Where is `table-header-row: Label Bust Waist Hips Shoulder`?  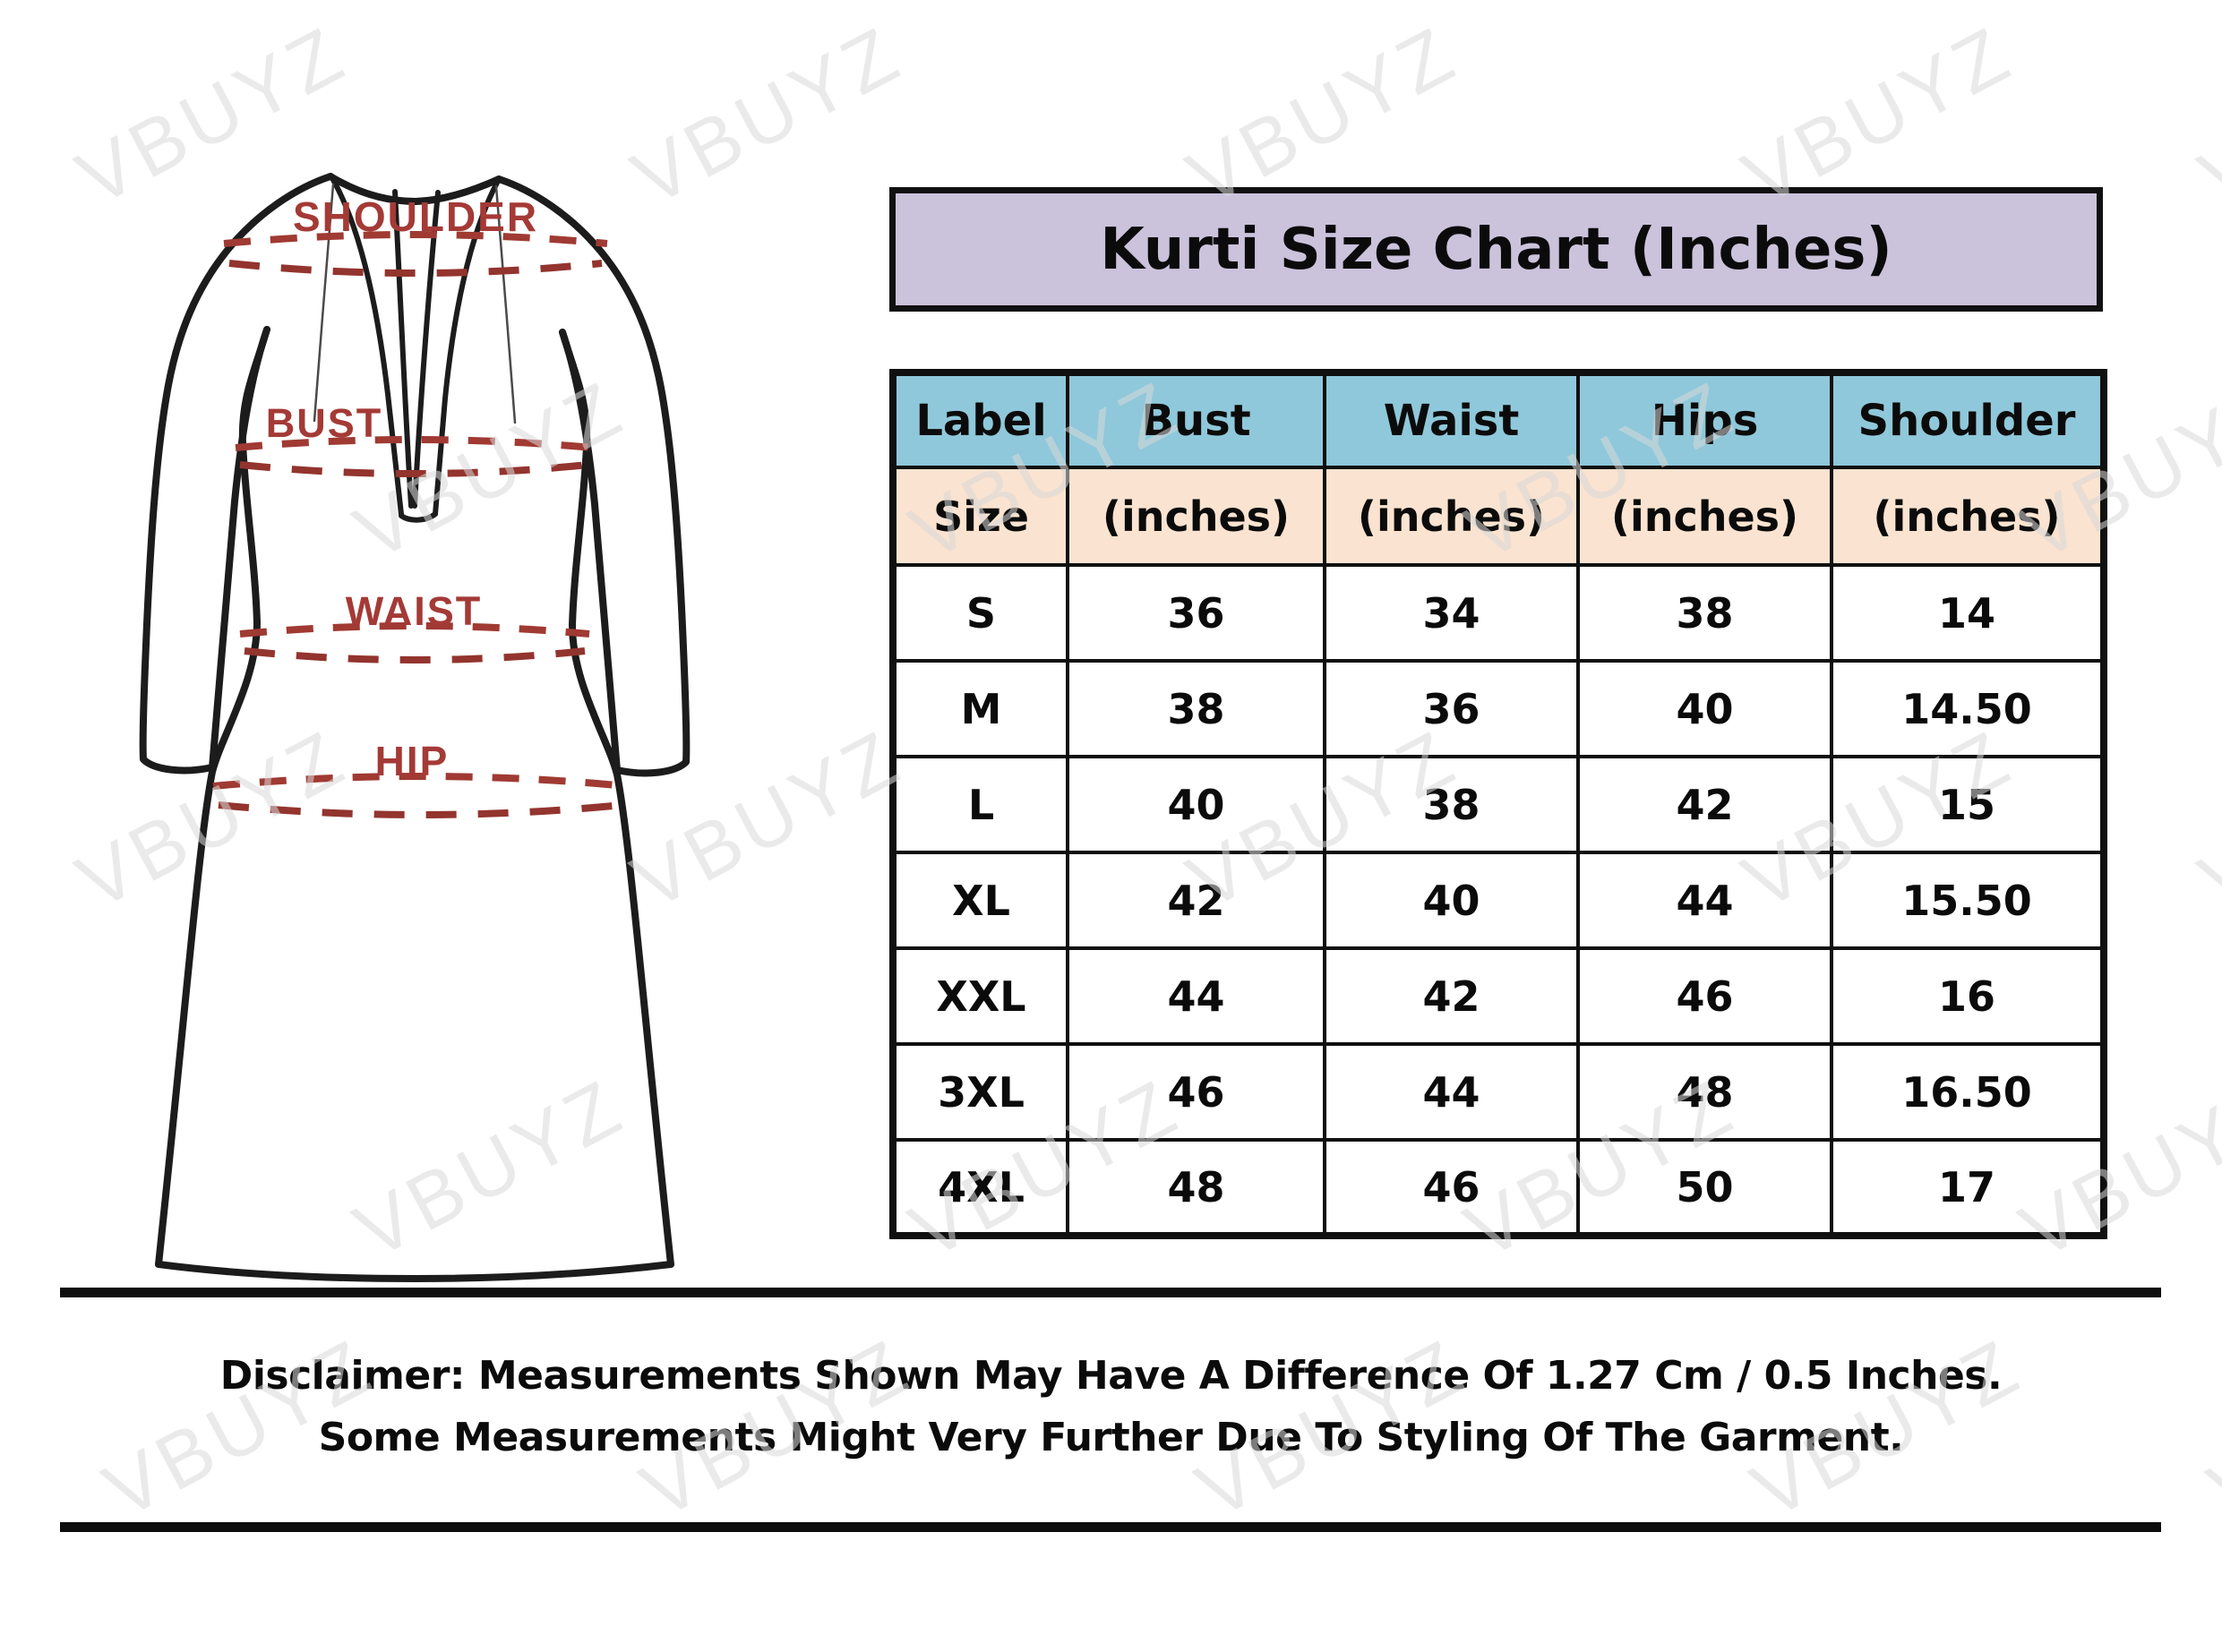 table-header-row: Label Bust Waist Hips Shoulder is located at coordinates (1498, 420).